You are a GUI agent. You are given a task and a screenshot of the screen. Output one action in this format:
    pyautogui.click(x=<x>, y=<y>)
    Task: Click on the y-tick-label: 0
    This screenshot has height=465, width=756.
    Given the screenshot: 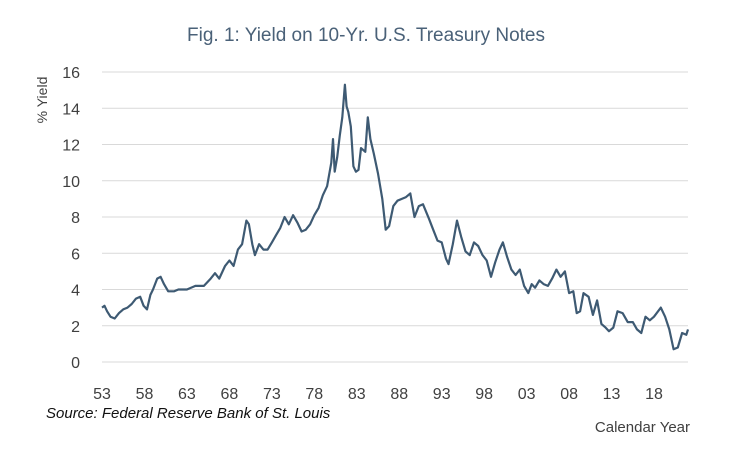 What is the action you would take?
    pyautogui.click(x=75, y=363)
    